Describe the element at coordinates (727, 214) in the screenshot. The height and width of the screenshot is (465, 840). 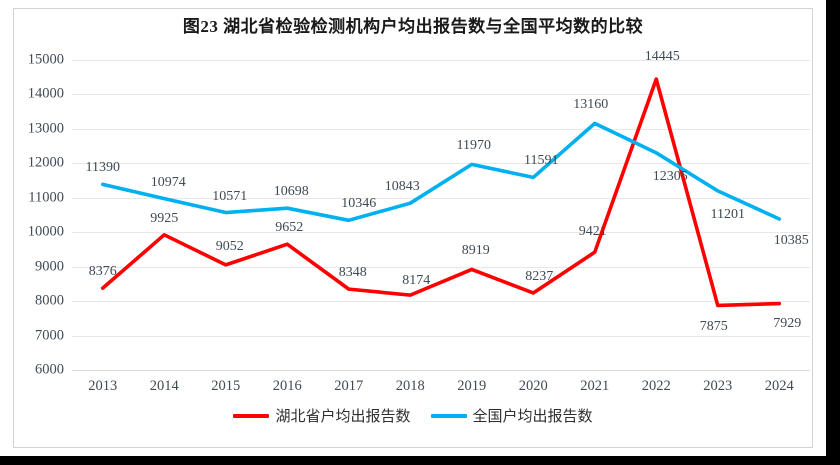
I see `data-label: 11201` at that location.